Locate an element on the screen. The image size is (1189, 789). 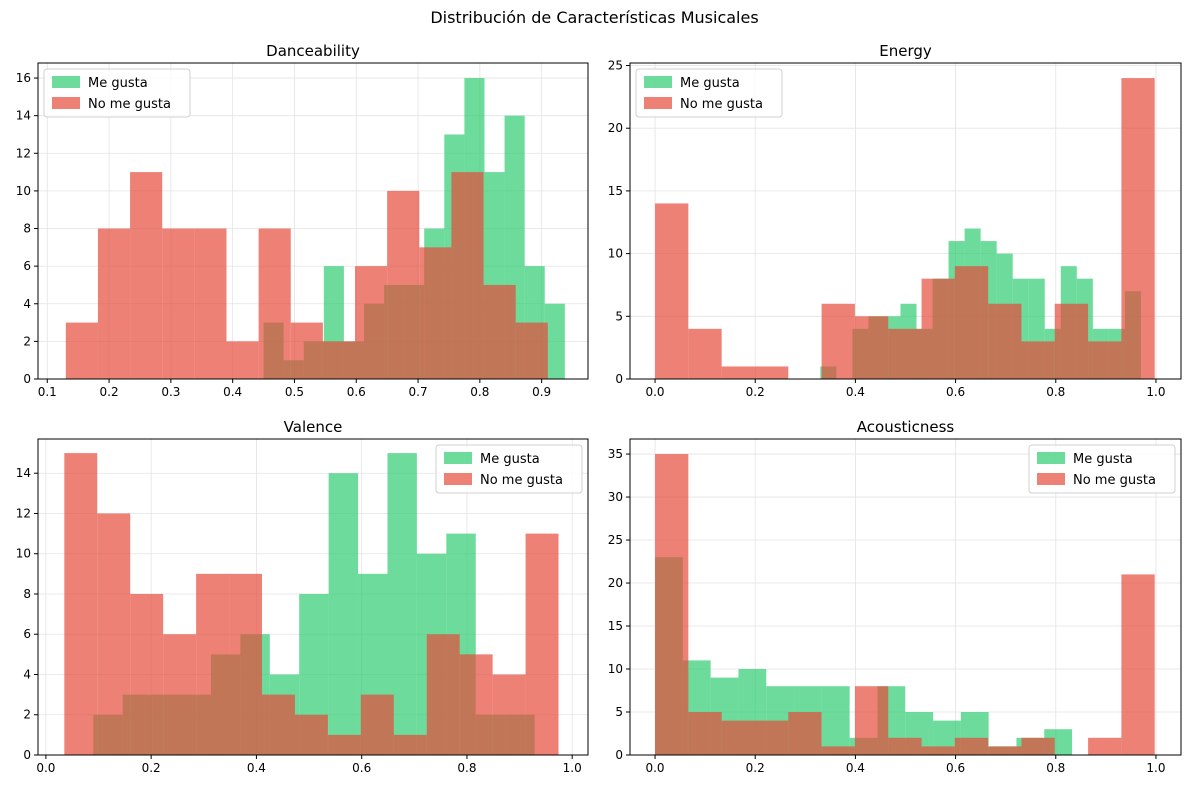
subplot-title: Valence is located at coordinates (313, 427).